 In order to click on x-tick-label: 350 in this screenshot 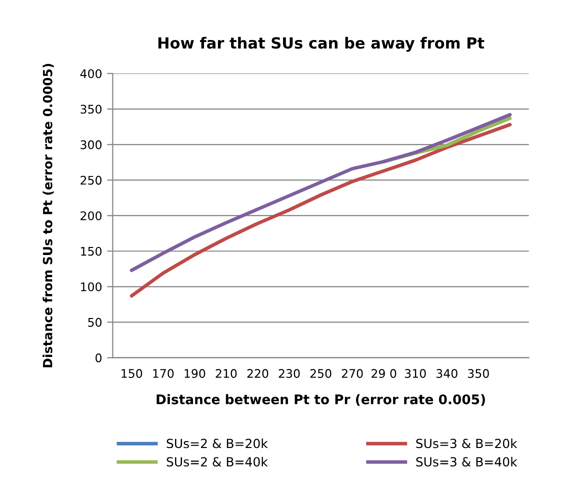, I will do `click(478, 373)`.